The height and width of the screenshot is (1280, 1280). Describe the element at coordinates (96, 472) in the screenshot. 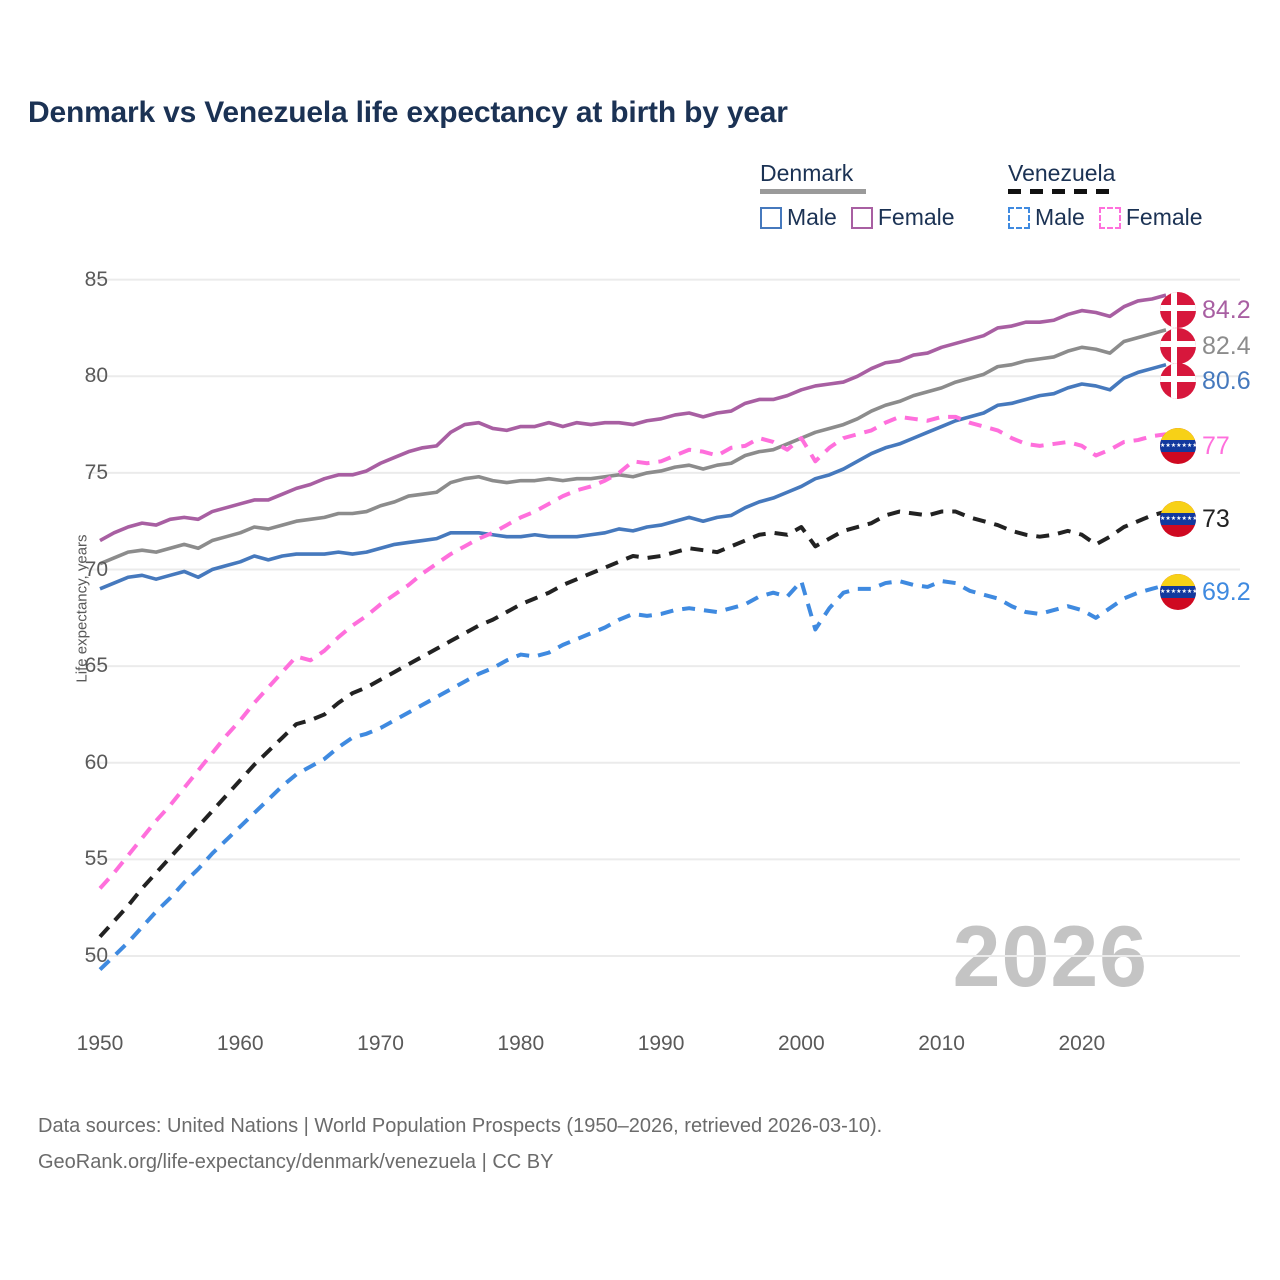

I see `y-tick-label: 75` at that location.